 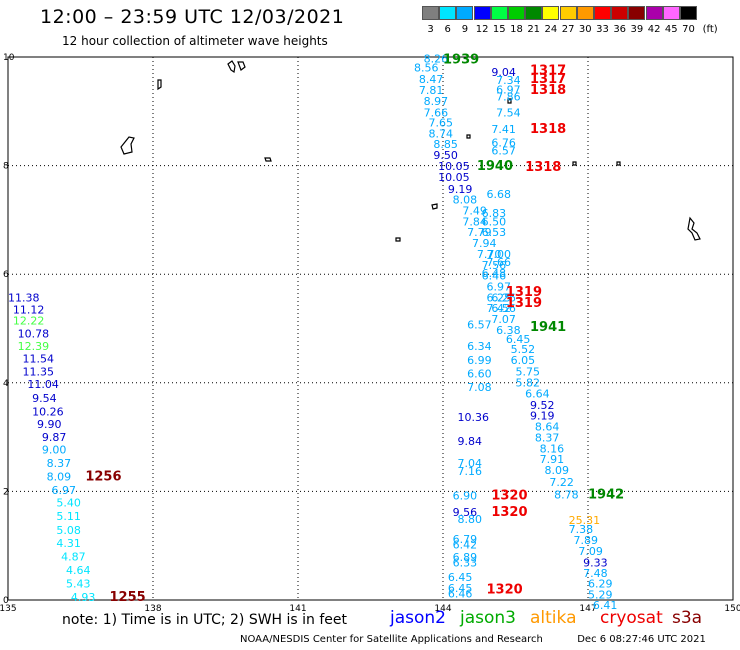 What do you see at coordinates (548, 70) in the screenshot?
I see `pass-time-label: 1317` at bounding box center [548, 70].